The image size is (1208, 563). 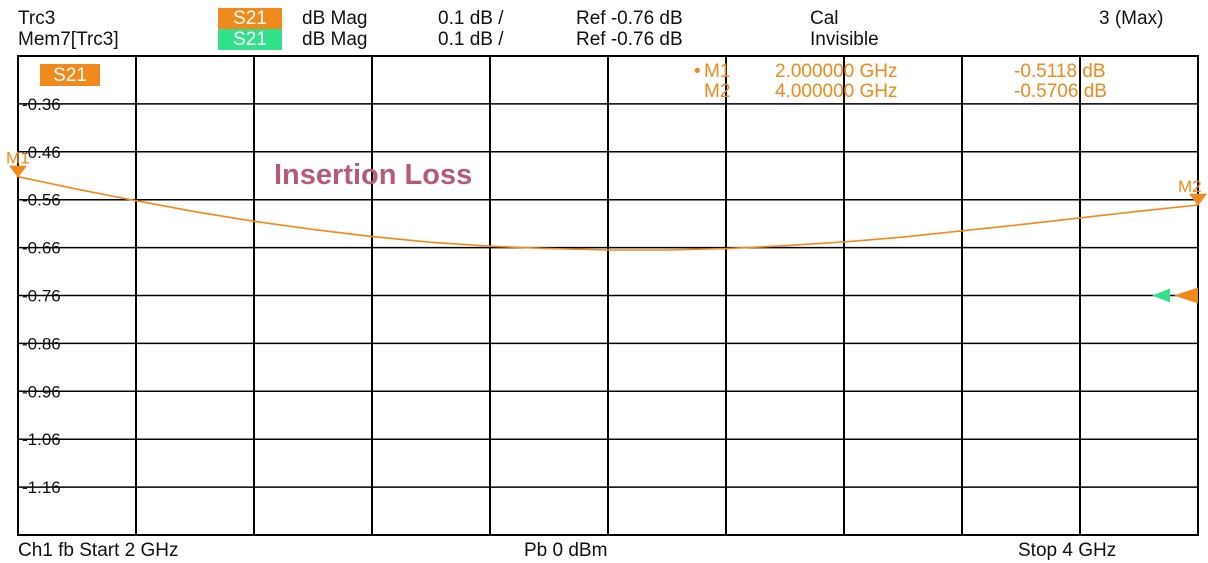 I want to click on reference-indicators, so click(x=1175, y=296).